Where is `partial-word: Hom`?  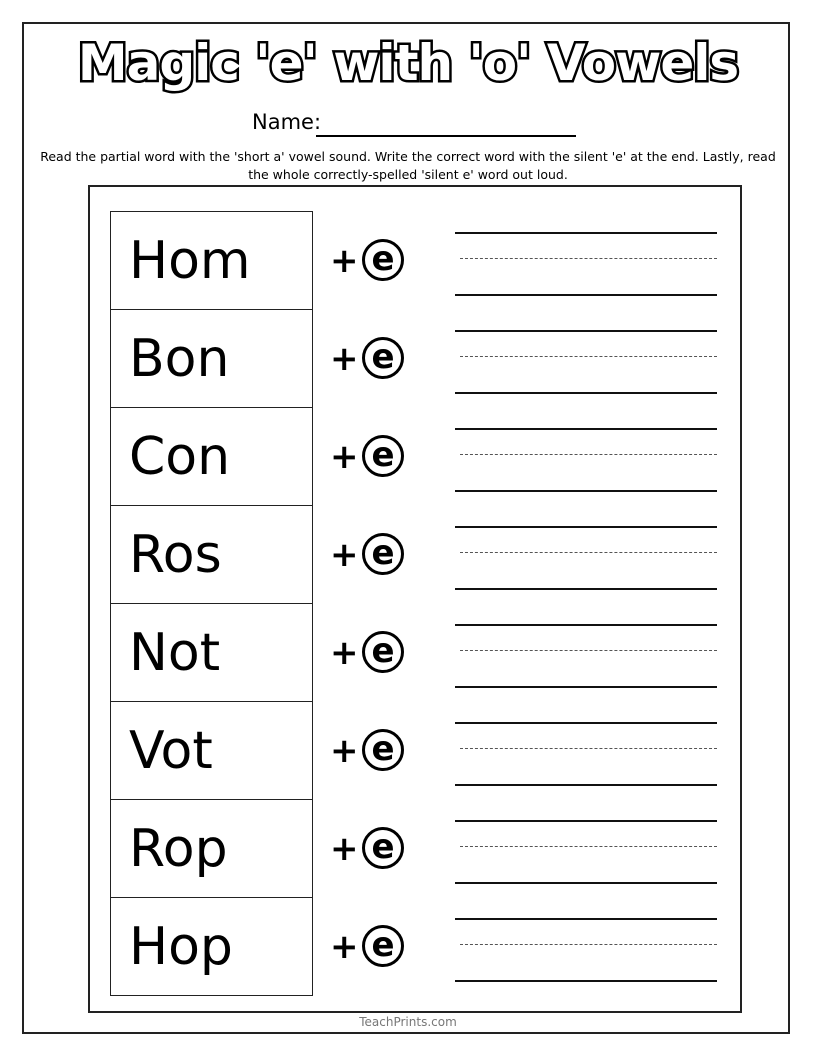 partial-word: Hom is located at coordinates (211, 260).